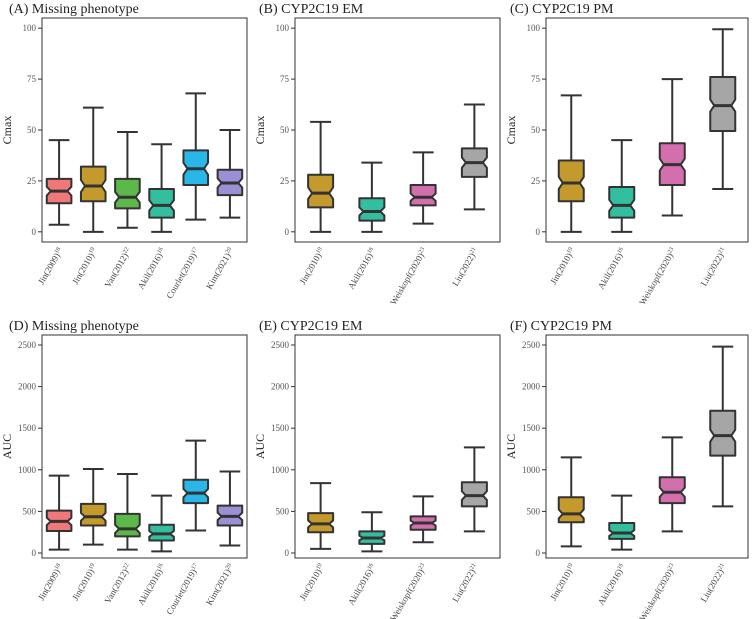  Describe the element at coordinates (229, 567) in the screenshot. I see `x-tick-label-reference: 20` at that location.